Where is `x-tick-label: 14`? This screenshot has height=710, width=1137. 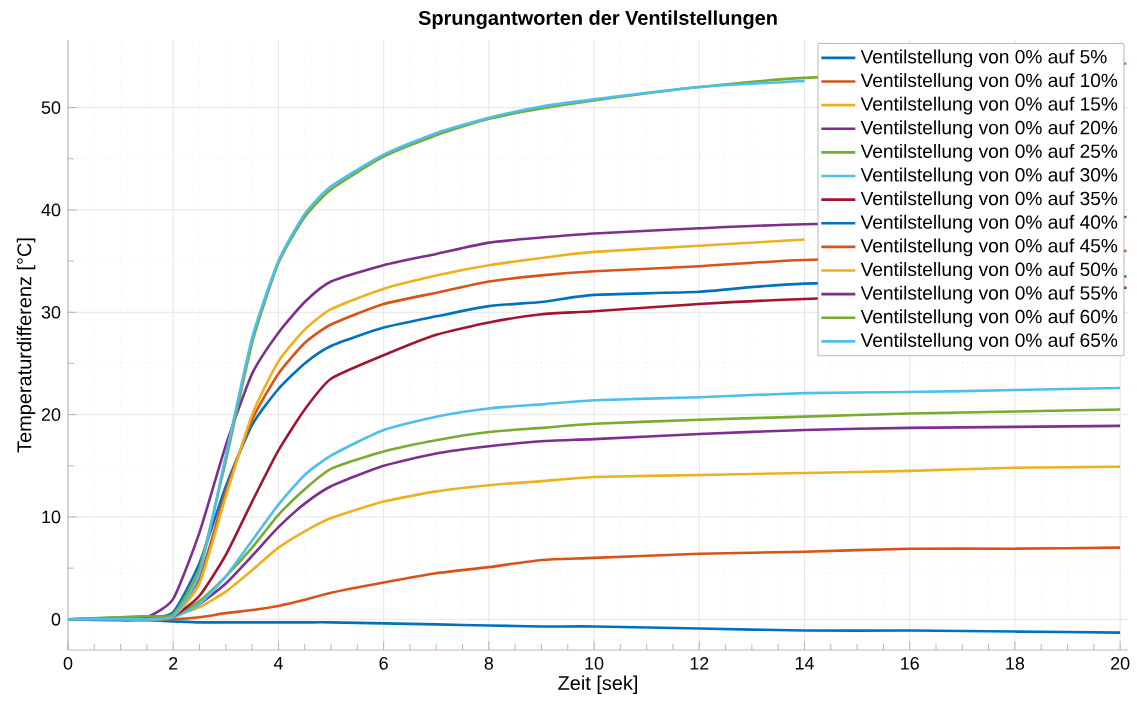
x-tick-label: 14 is located at coordinates (804, 663).